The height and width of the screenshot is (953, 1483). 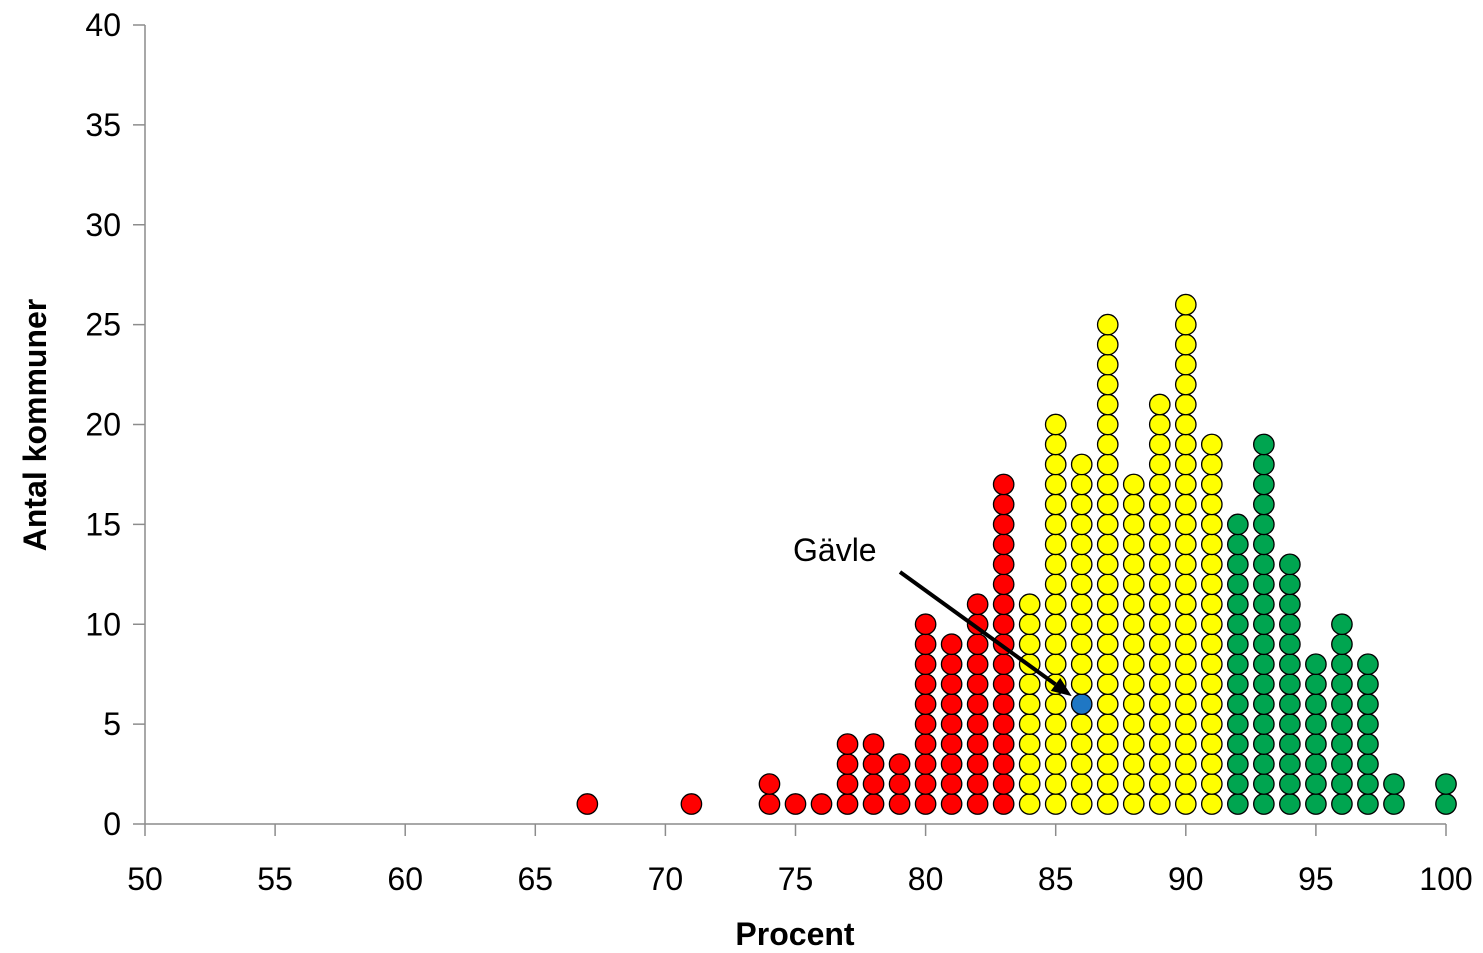 What do you see at coordinates (112, 824) in the screenshot?
I see `y-tick-label: 0` at bounding box center [112, 824].